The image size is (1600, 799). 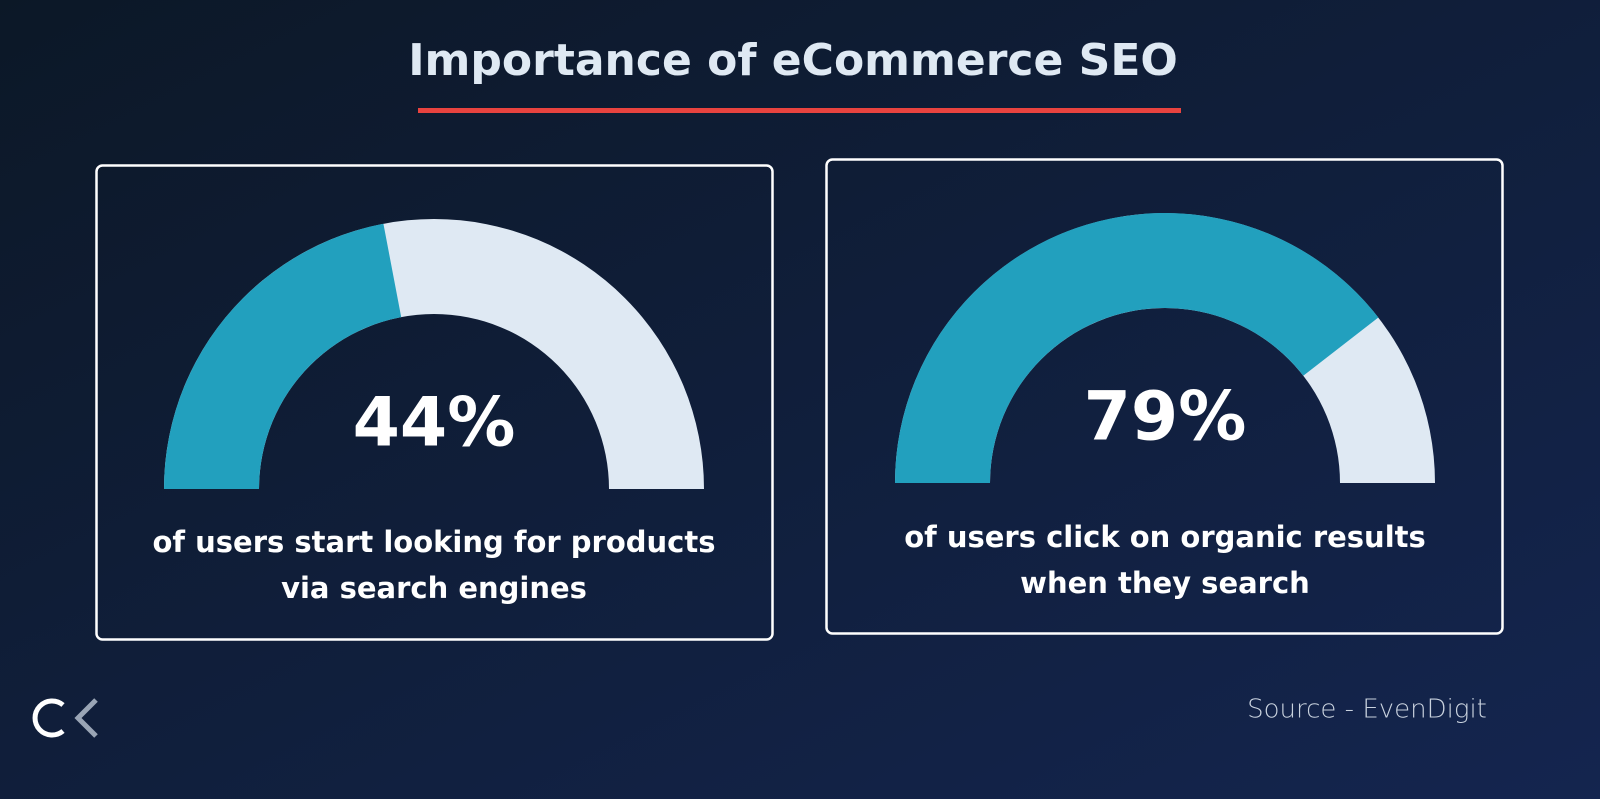 I want to click on title-underline, so click(x=799, y=110).